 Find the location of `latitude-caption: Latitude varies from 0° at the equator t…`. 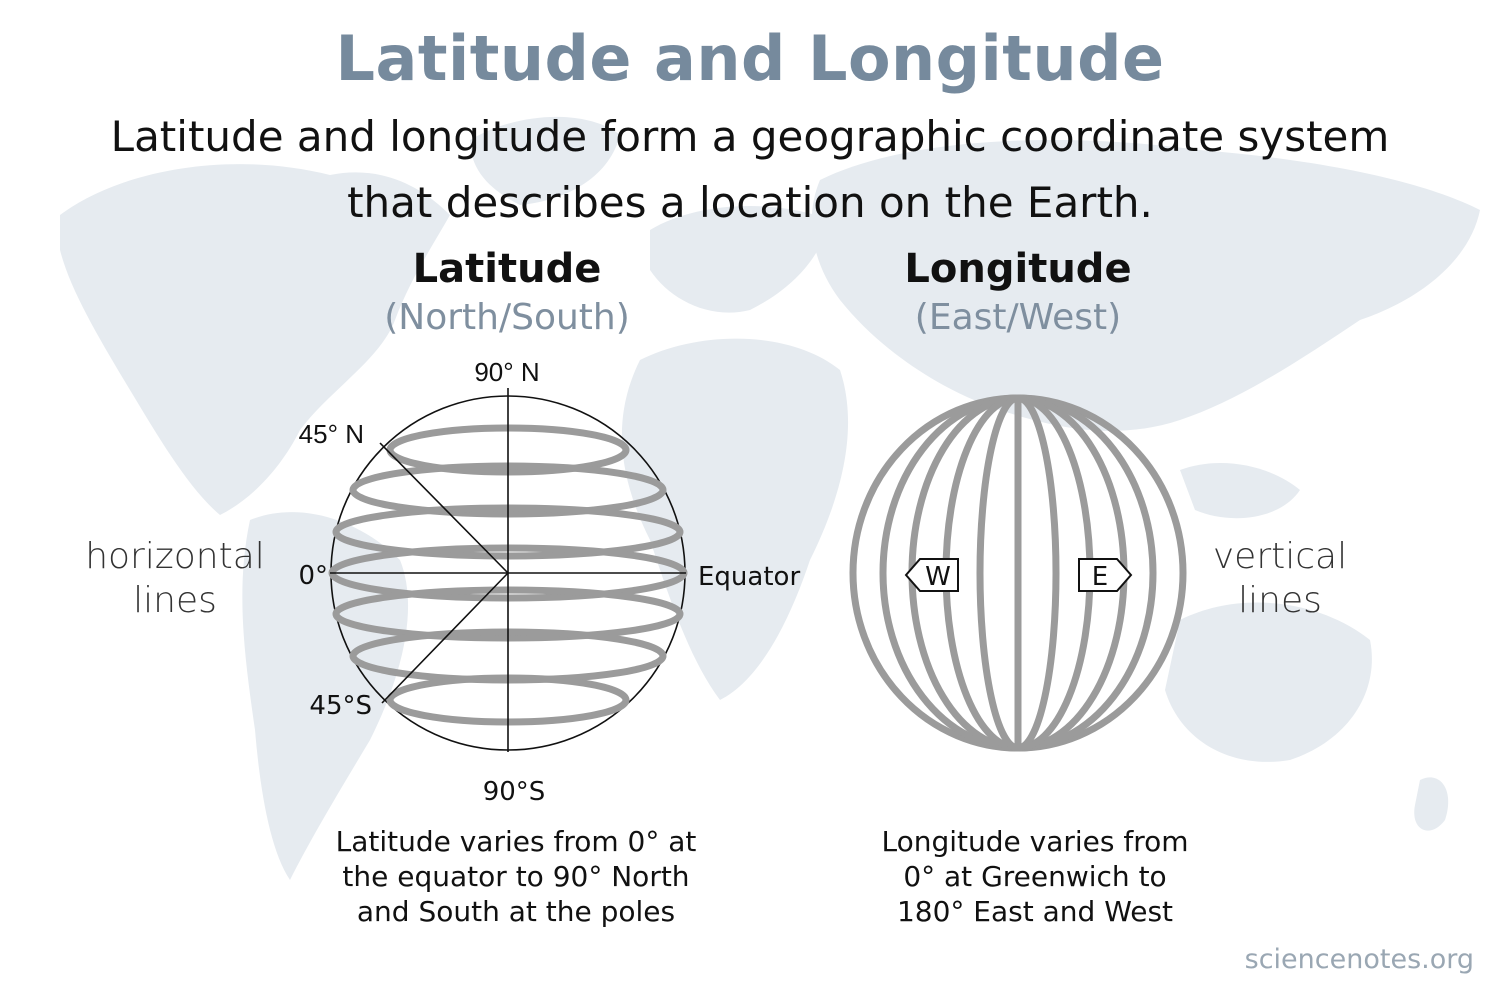

latitude-caption: Latitude varies from 0° at the equator t… is located at coordinates (516, 876).